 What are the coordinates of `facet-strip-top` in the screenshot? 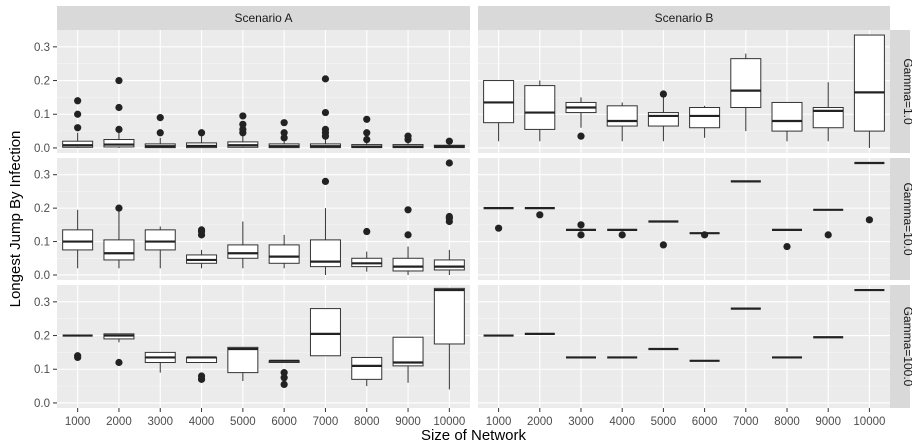 It's located at (684, 18).